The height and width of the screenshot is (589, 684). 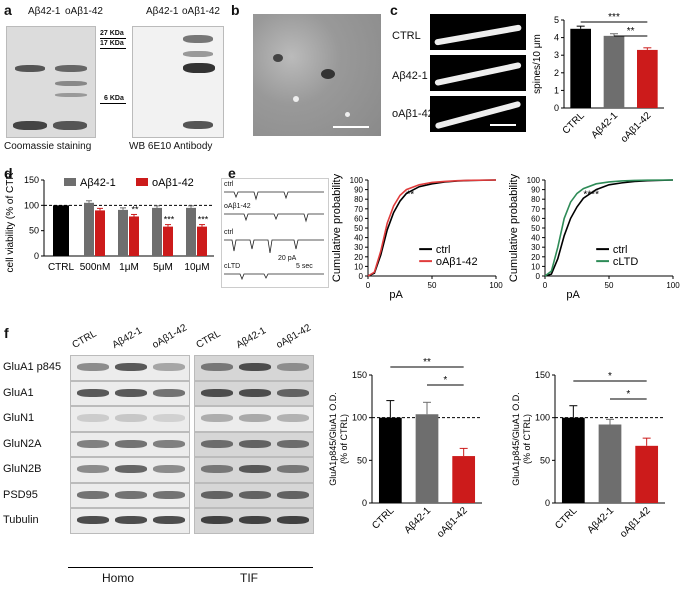 I want to click on y-tick-label: 80, so click(x=535, y=199).